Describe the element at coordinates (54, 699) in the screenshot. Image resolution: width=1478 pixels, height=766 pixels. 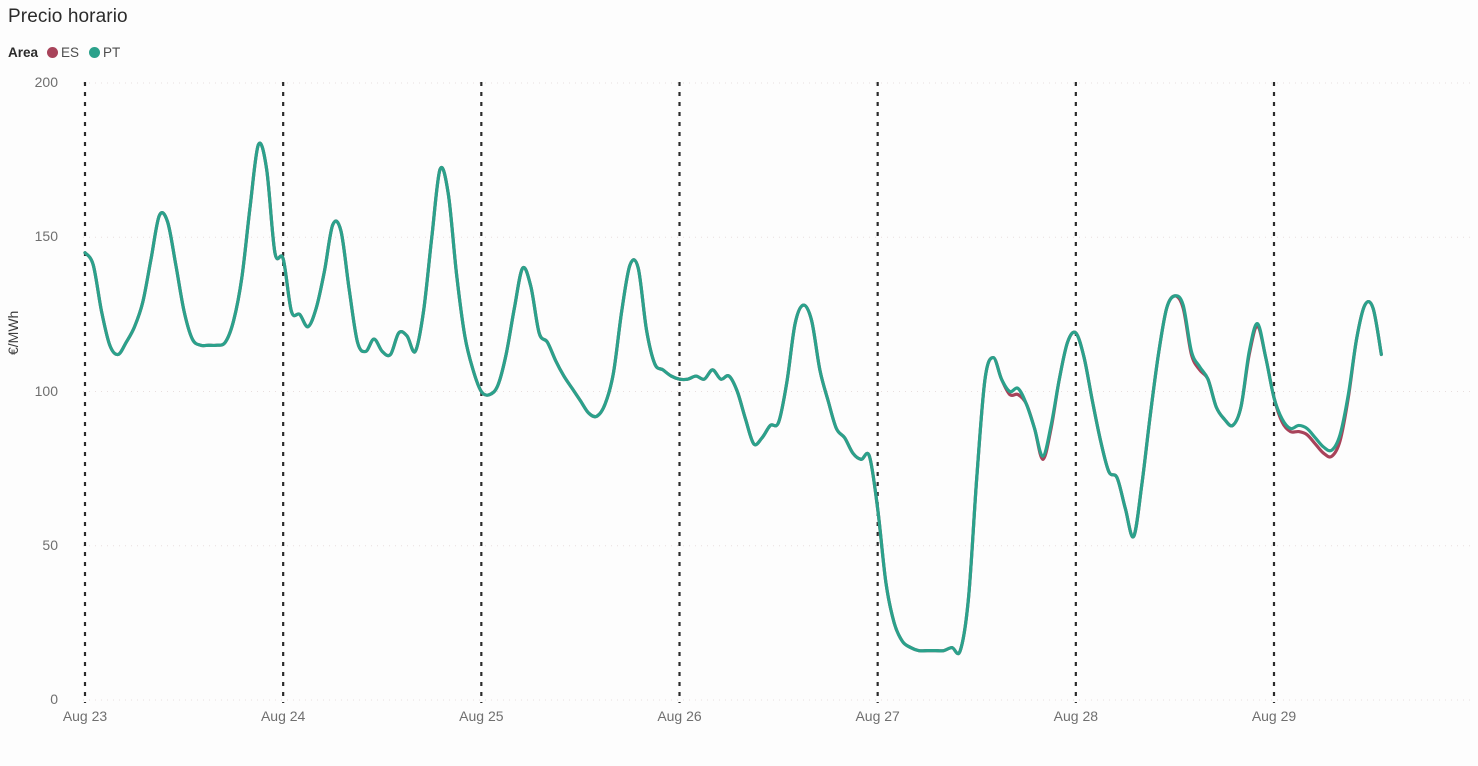
I see `y-axis-tick-label: 0` at that location.